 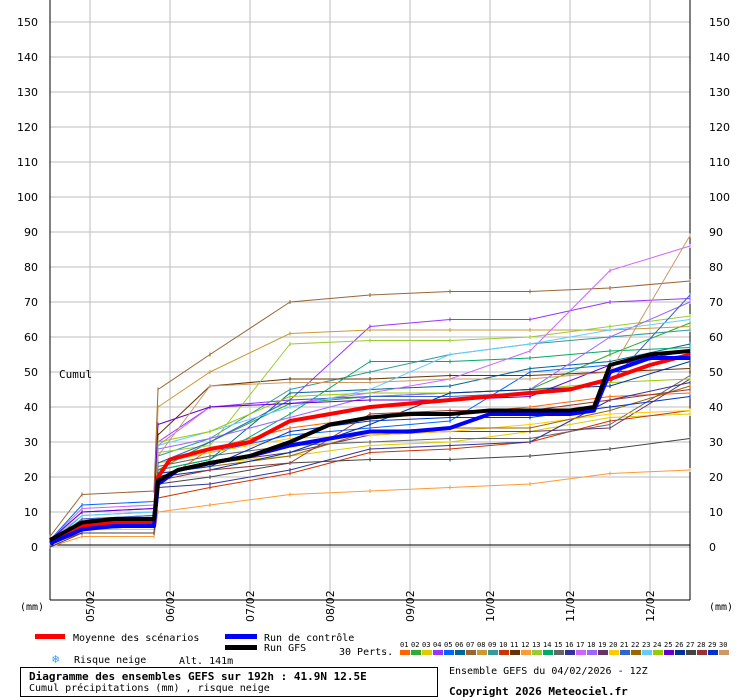 I want to click on pert-number: 16, so click(x=569, y=645).